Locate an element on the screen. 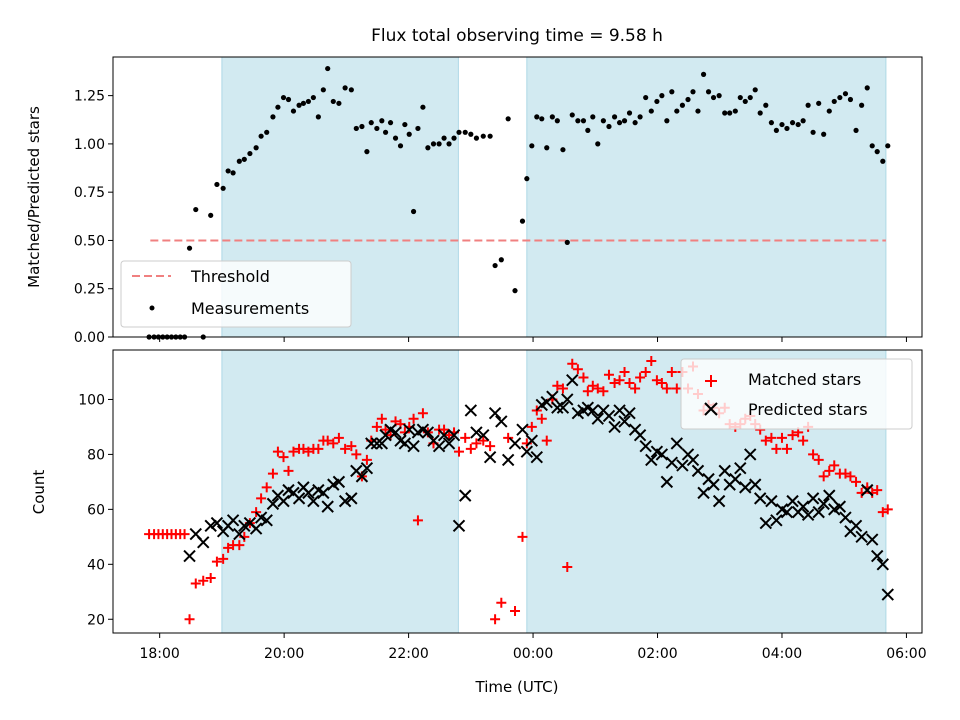 This screenshot has height=720, width=960. bottom-legend-box is located at coordinates (796, 394).